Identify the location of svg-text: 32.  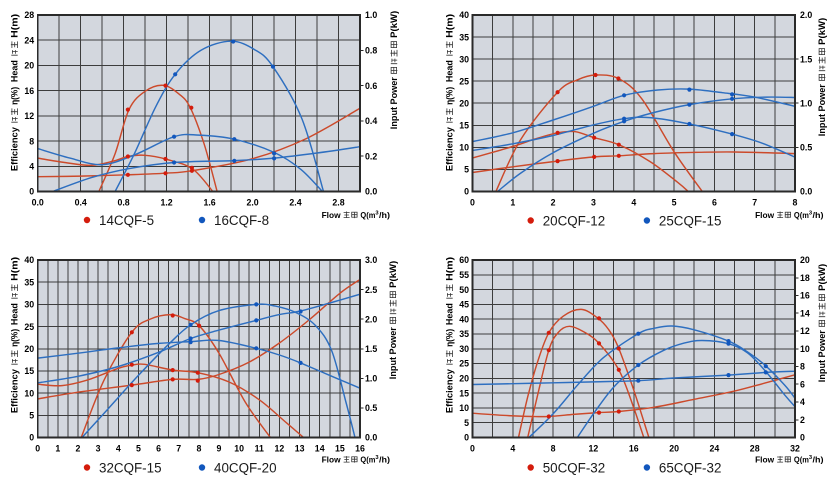
(795, 449).